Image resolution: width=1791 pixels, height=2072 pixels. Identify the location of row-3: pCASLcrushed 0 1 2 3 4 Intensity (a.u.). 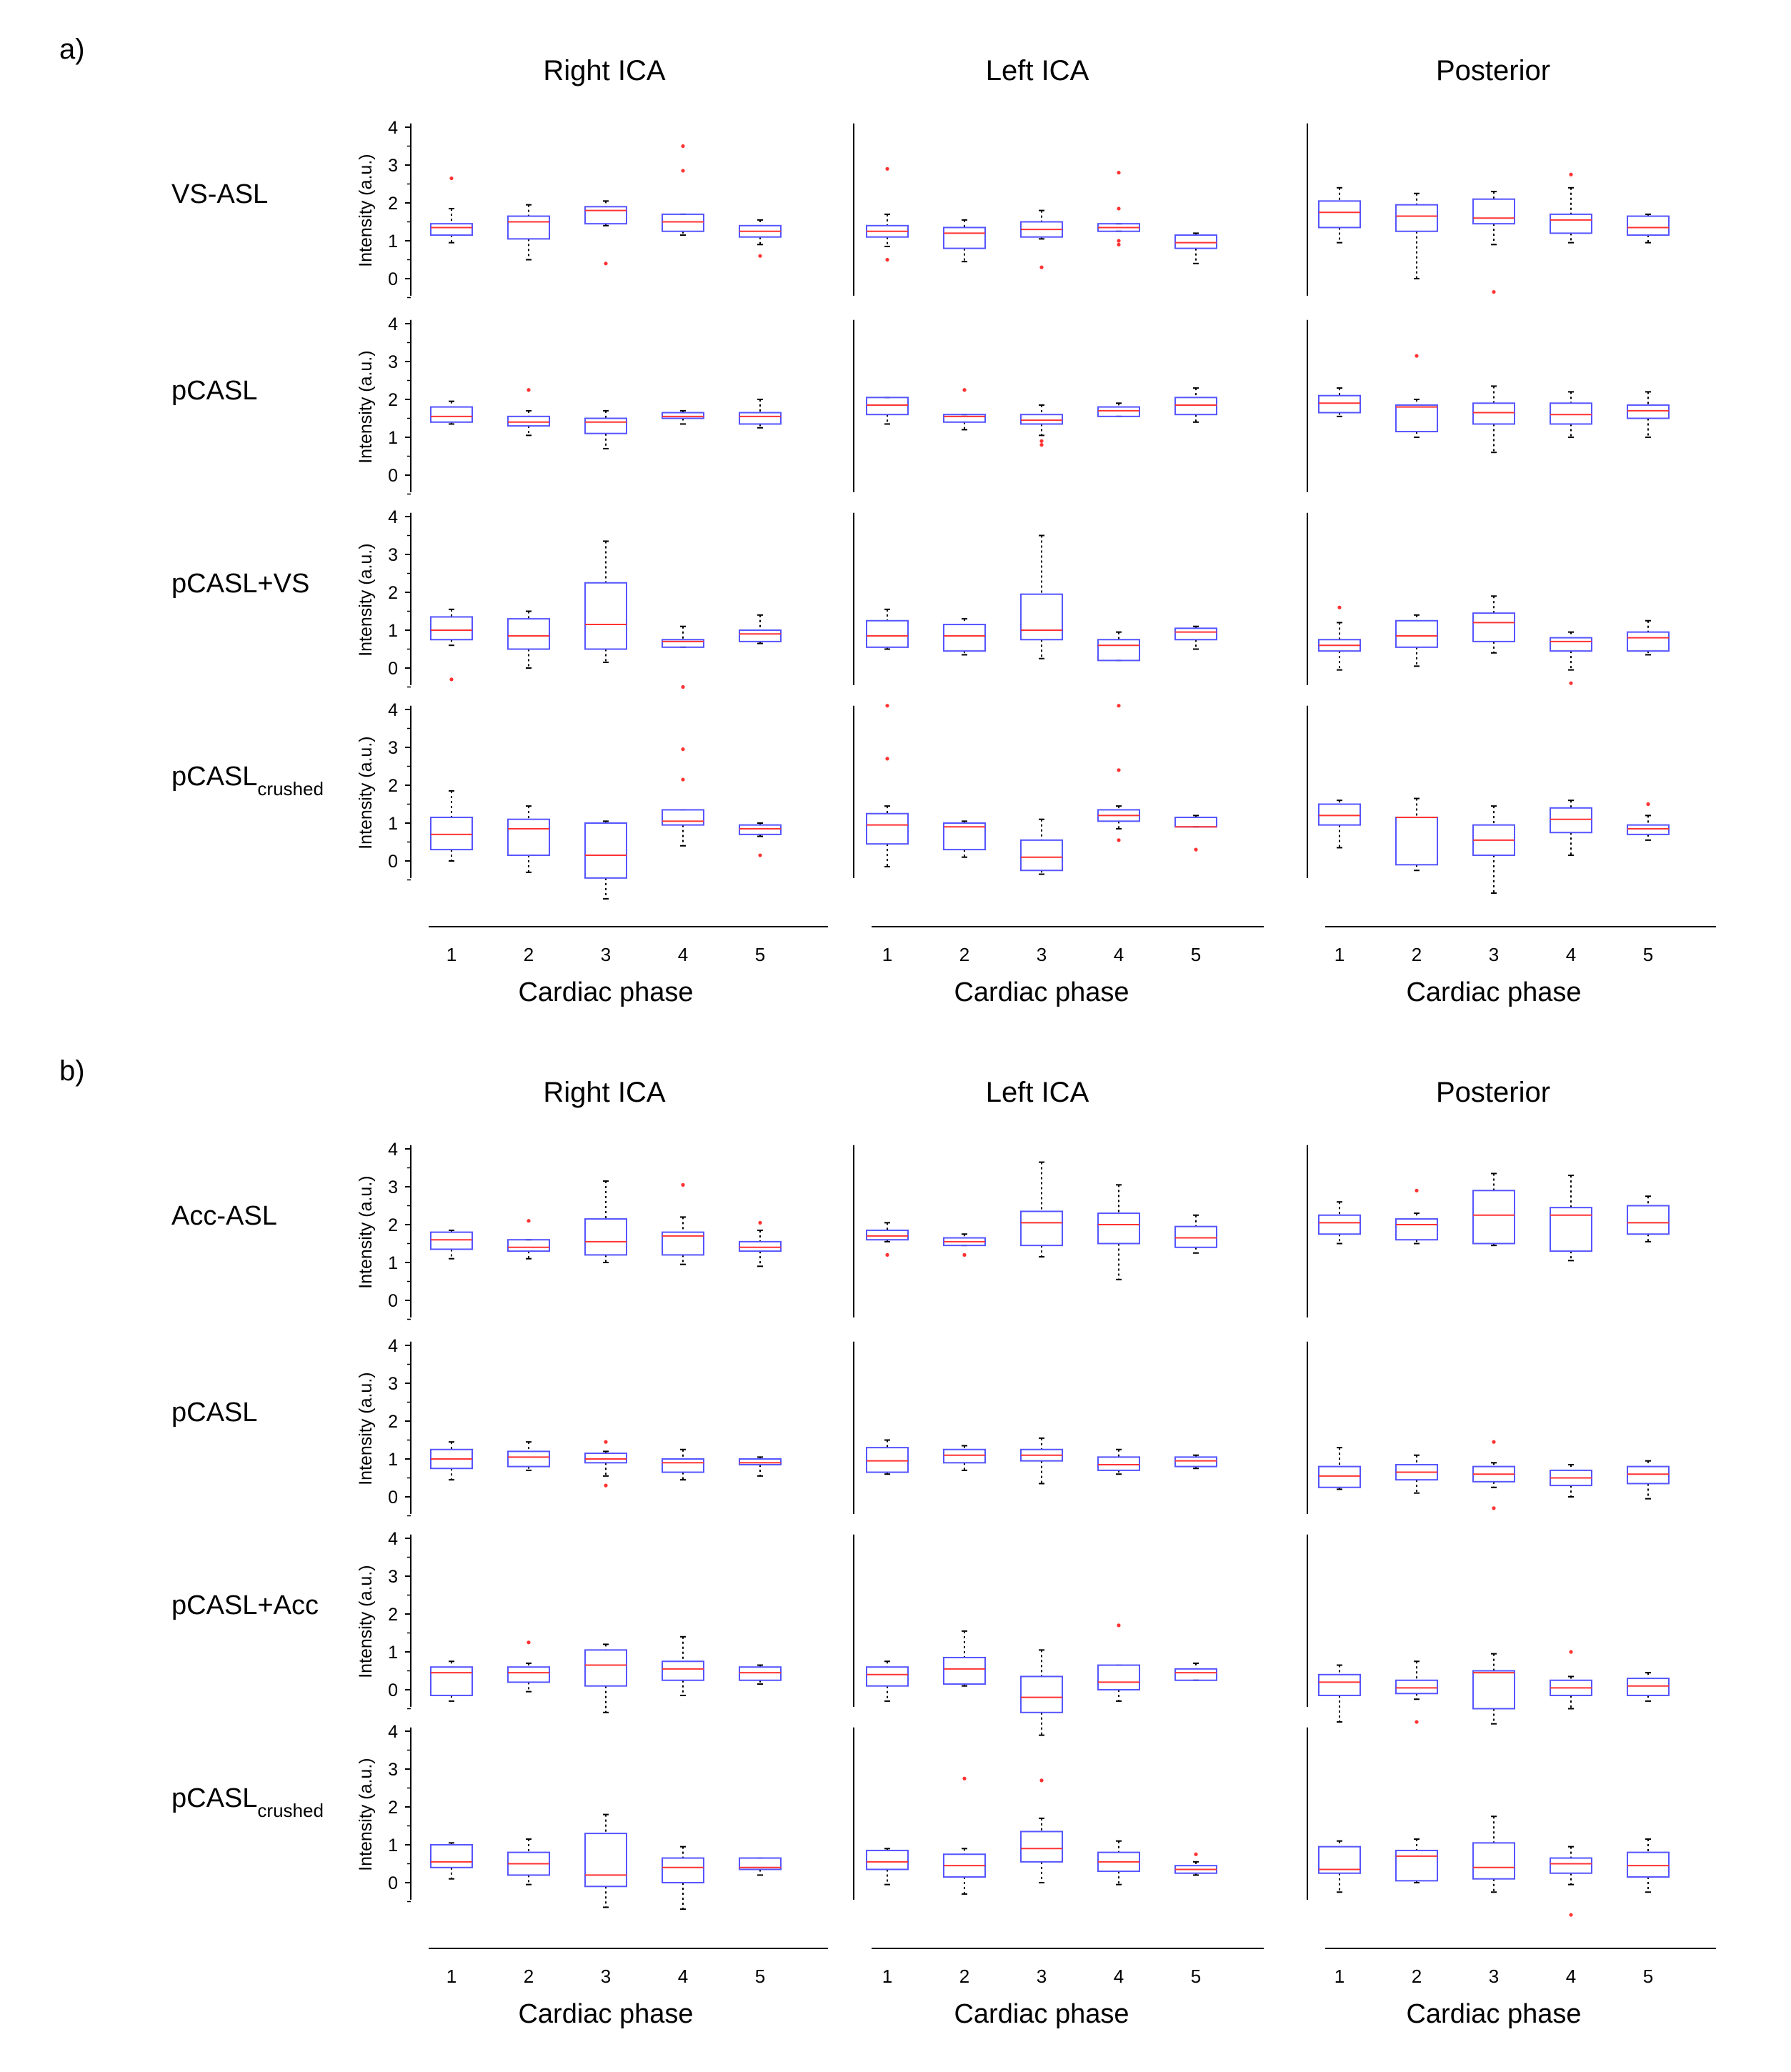
(920, 1819).